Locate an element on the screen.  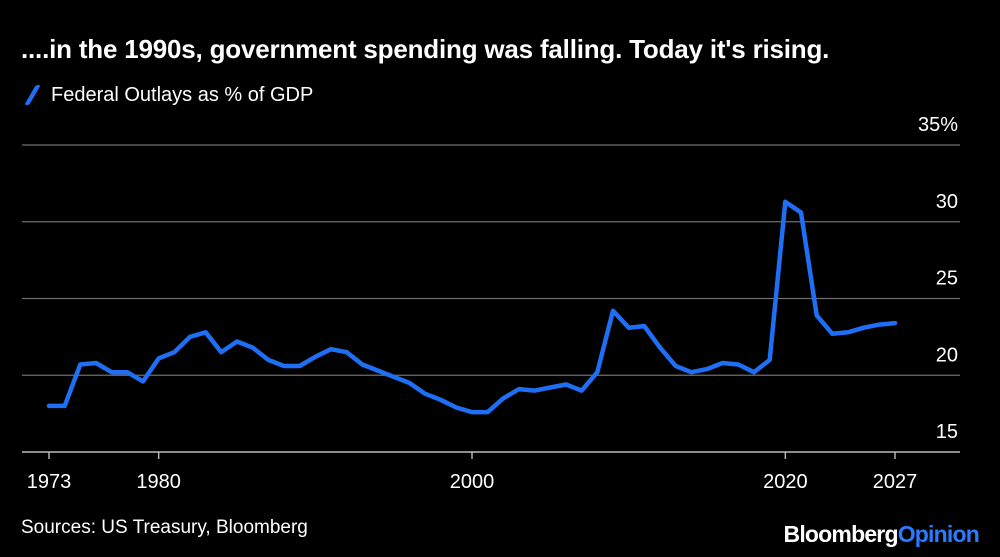
y-tick-label: 20 is located at coordinates (947, 355).